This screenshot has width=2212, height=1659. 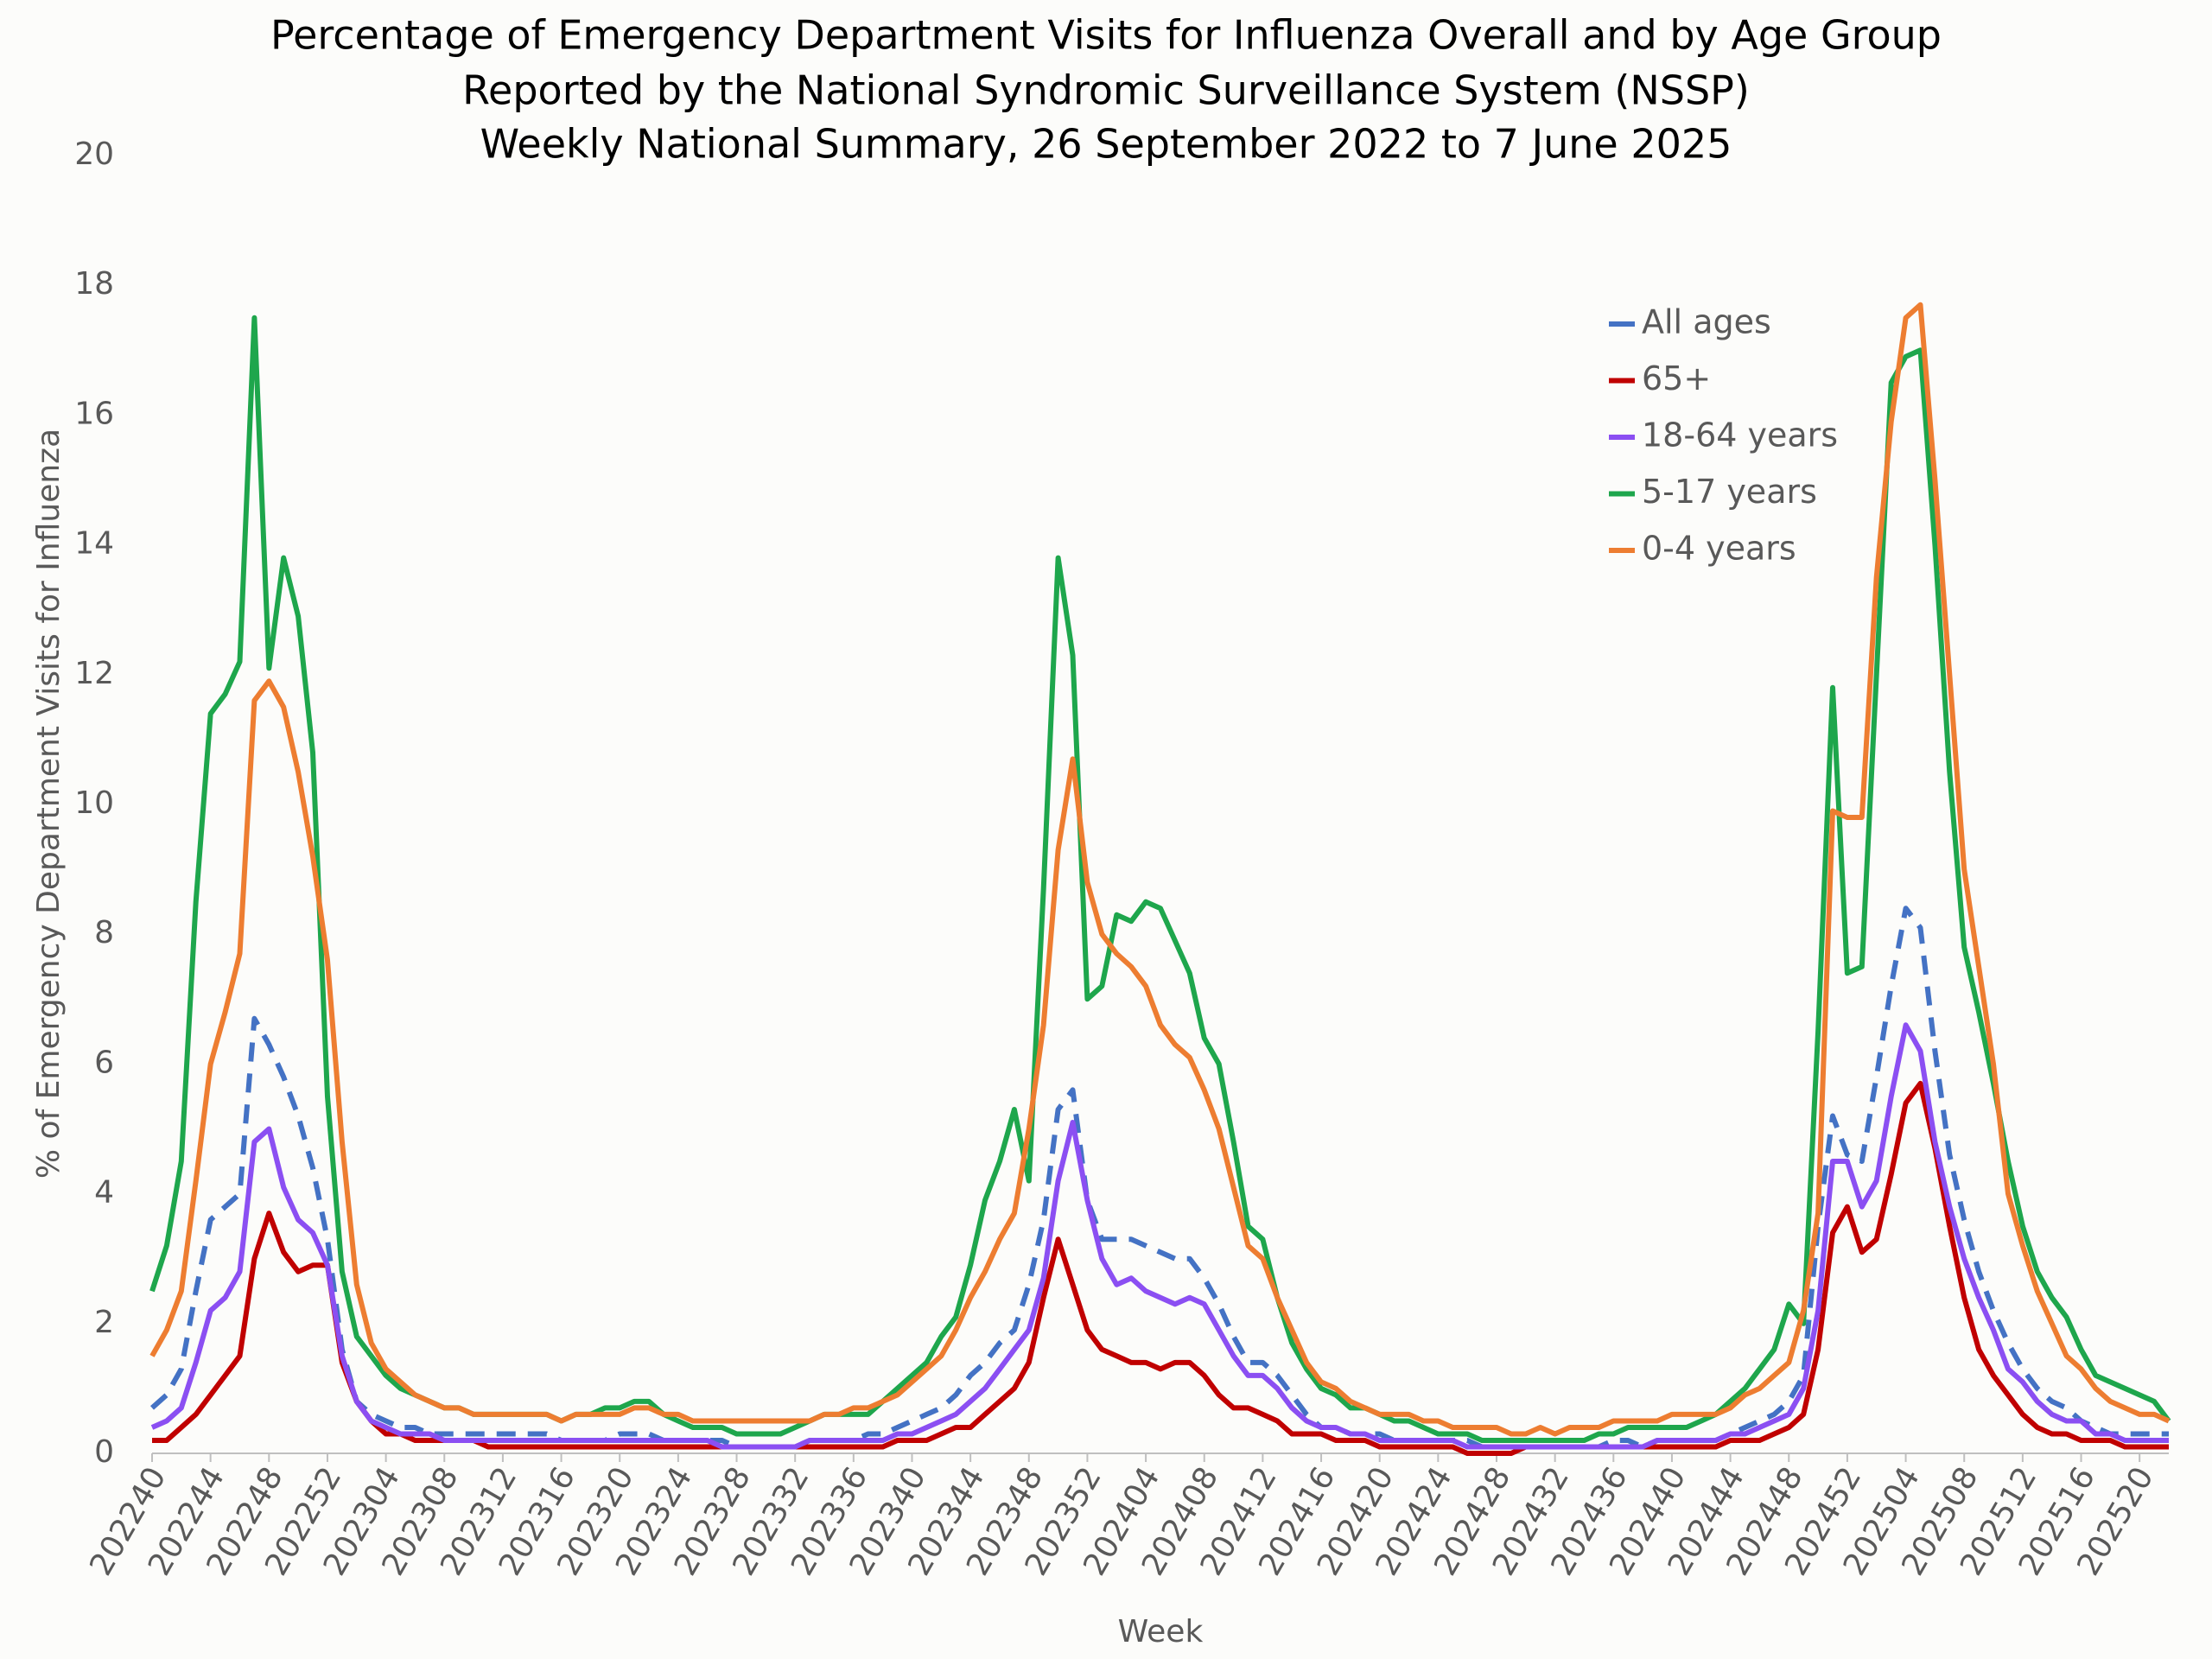 What do you see at coordinates (1719, 549) in the screenshot?
I see `legend-label: 0-4 years` at bounding box center [1719, 549].